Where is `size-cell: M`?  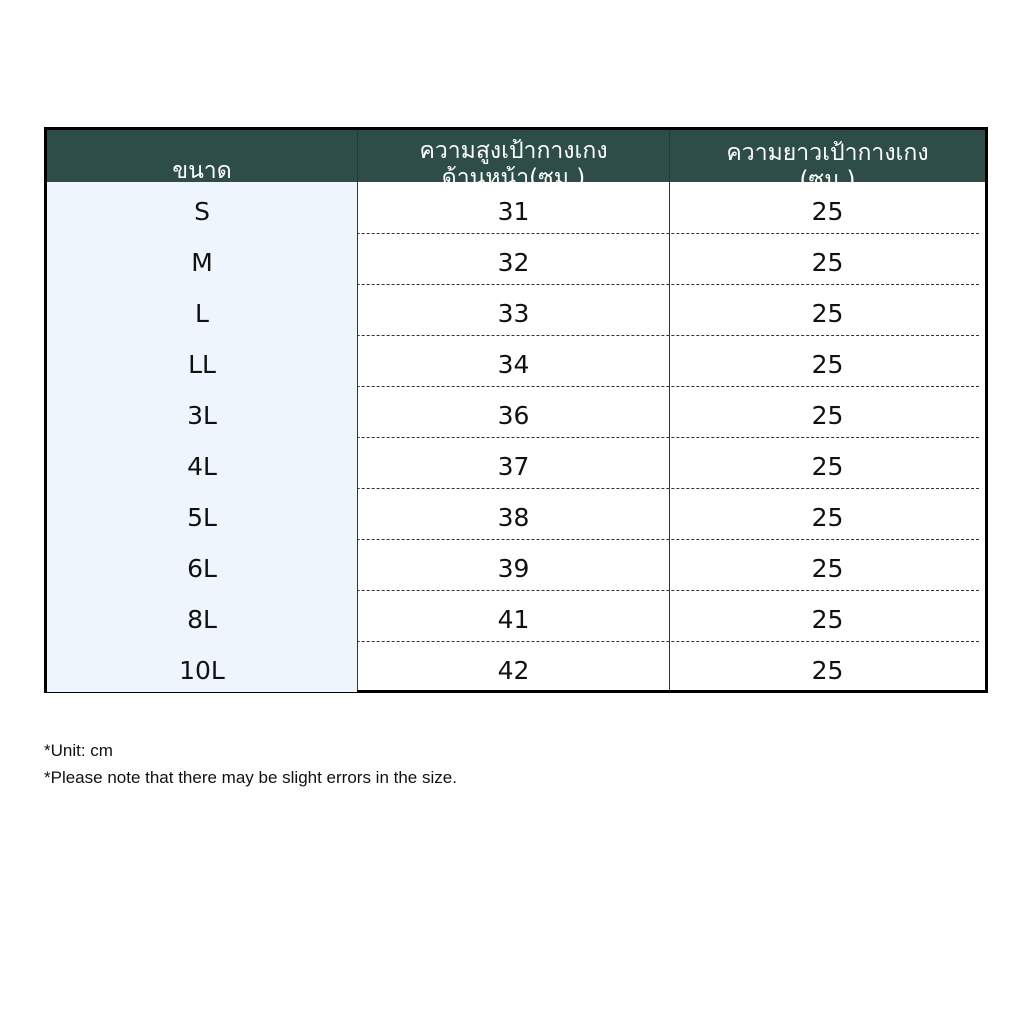 size-cell: M is located at coordinates (202, 258).